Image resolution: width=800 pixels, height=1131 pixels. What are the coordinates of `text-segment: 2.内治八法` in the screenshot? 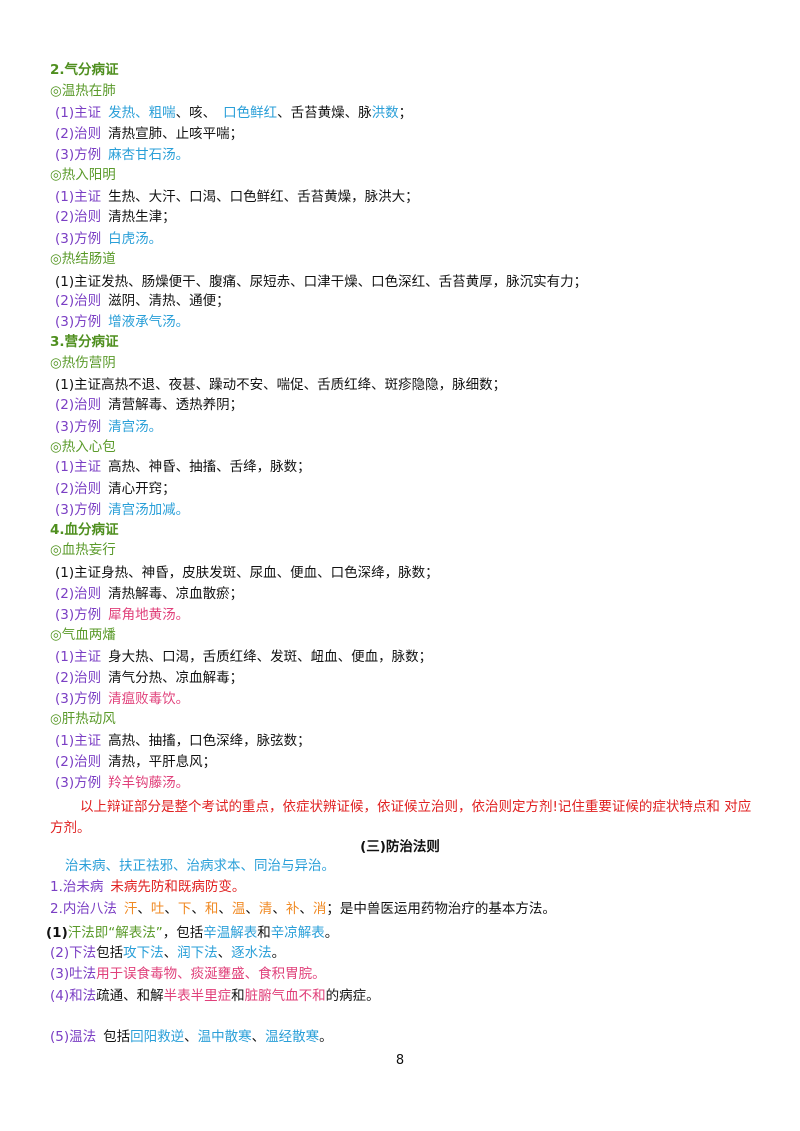 It's located at (83, 909).